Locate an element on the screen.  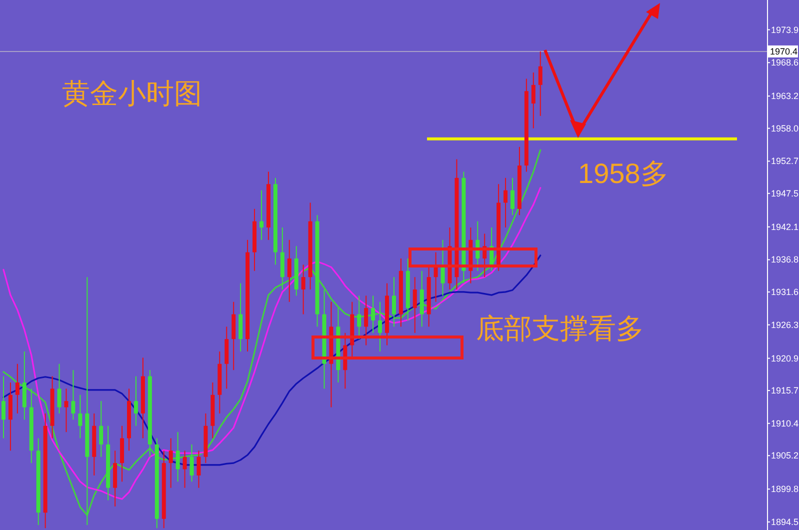
text: 黄金小时图 is located at coordinates (132, 93).